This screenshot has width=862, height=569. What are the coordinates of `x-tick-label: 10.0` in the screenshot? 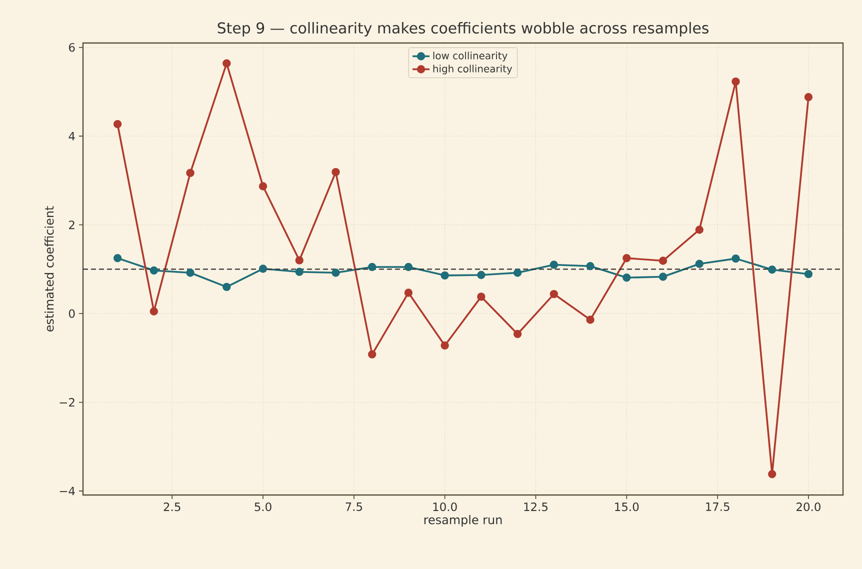 It's located at (445, 507).